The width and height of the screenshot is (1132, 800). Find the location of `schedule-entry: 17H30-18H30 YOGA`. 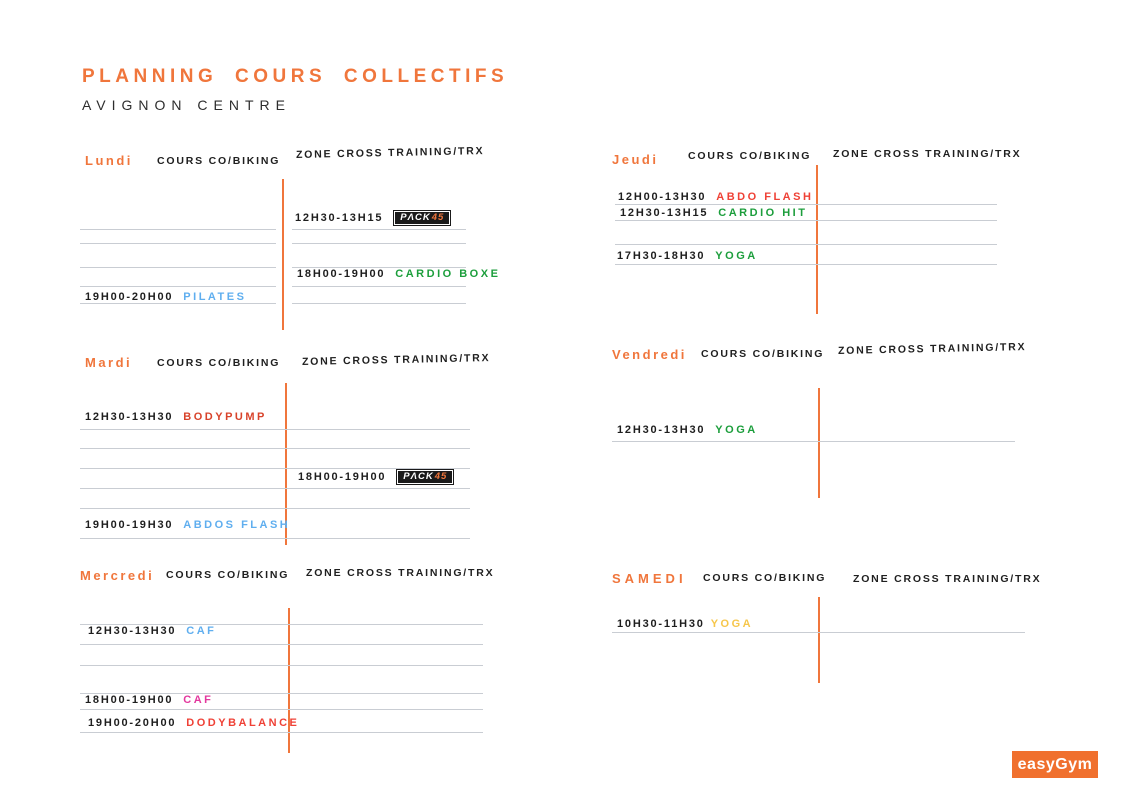

schedule-entry: 17H30-18H30 YOGA is located at coordinates (687, 256).